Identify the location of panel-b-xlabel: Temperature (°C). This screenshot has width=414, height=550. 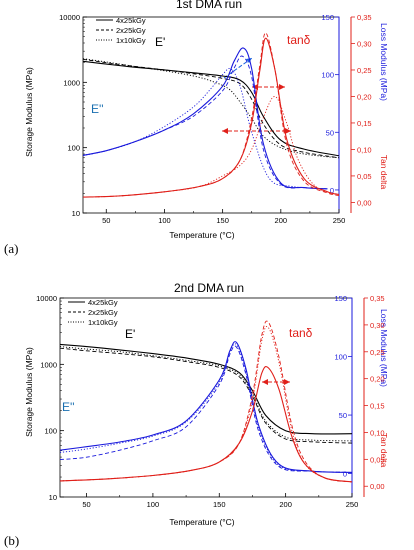
(201, 522).